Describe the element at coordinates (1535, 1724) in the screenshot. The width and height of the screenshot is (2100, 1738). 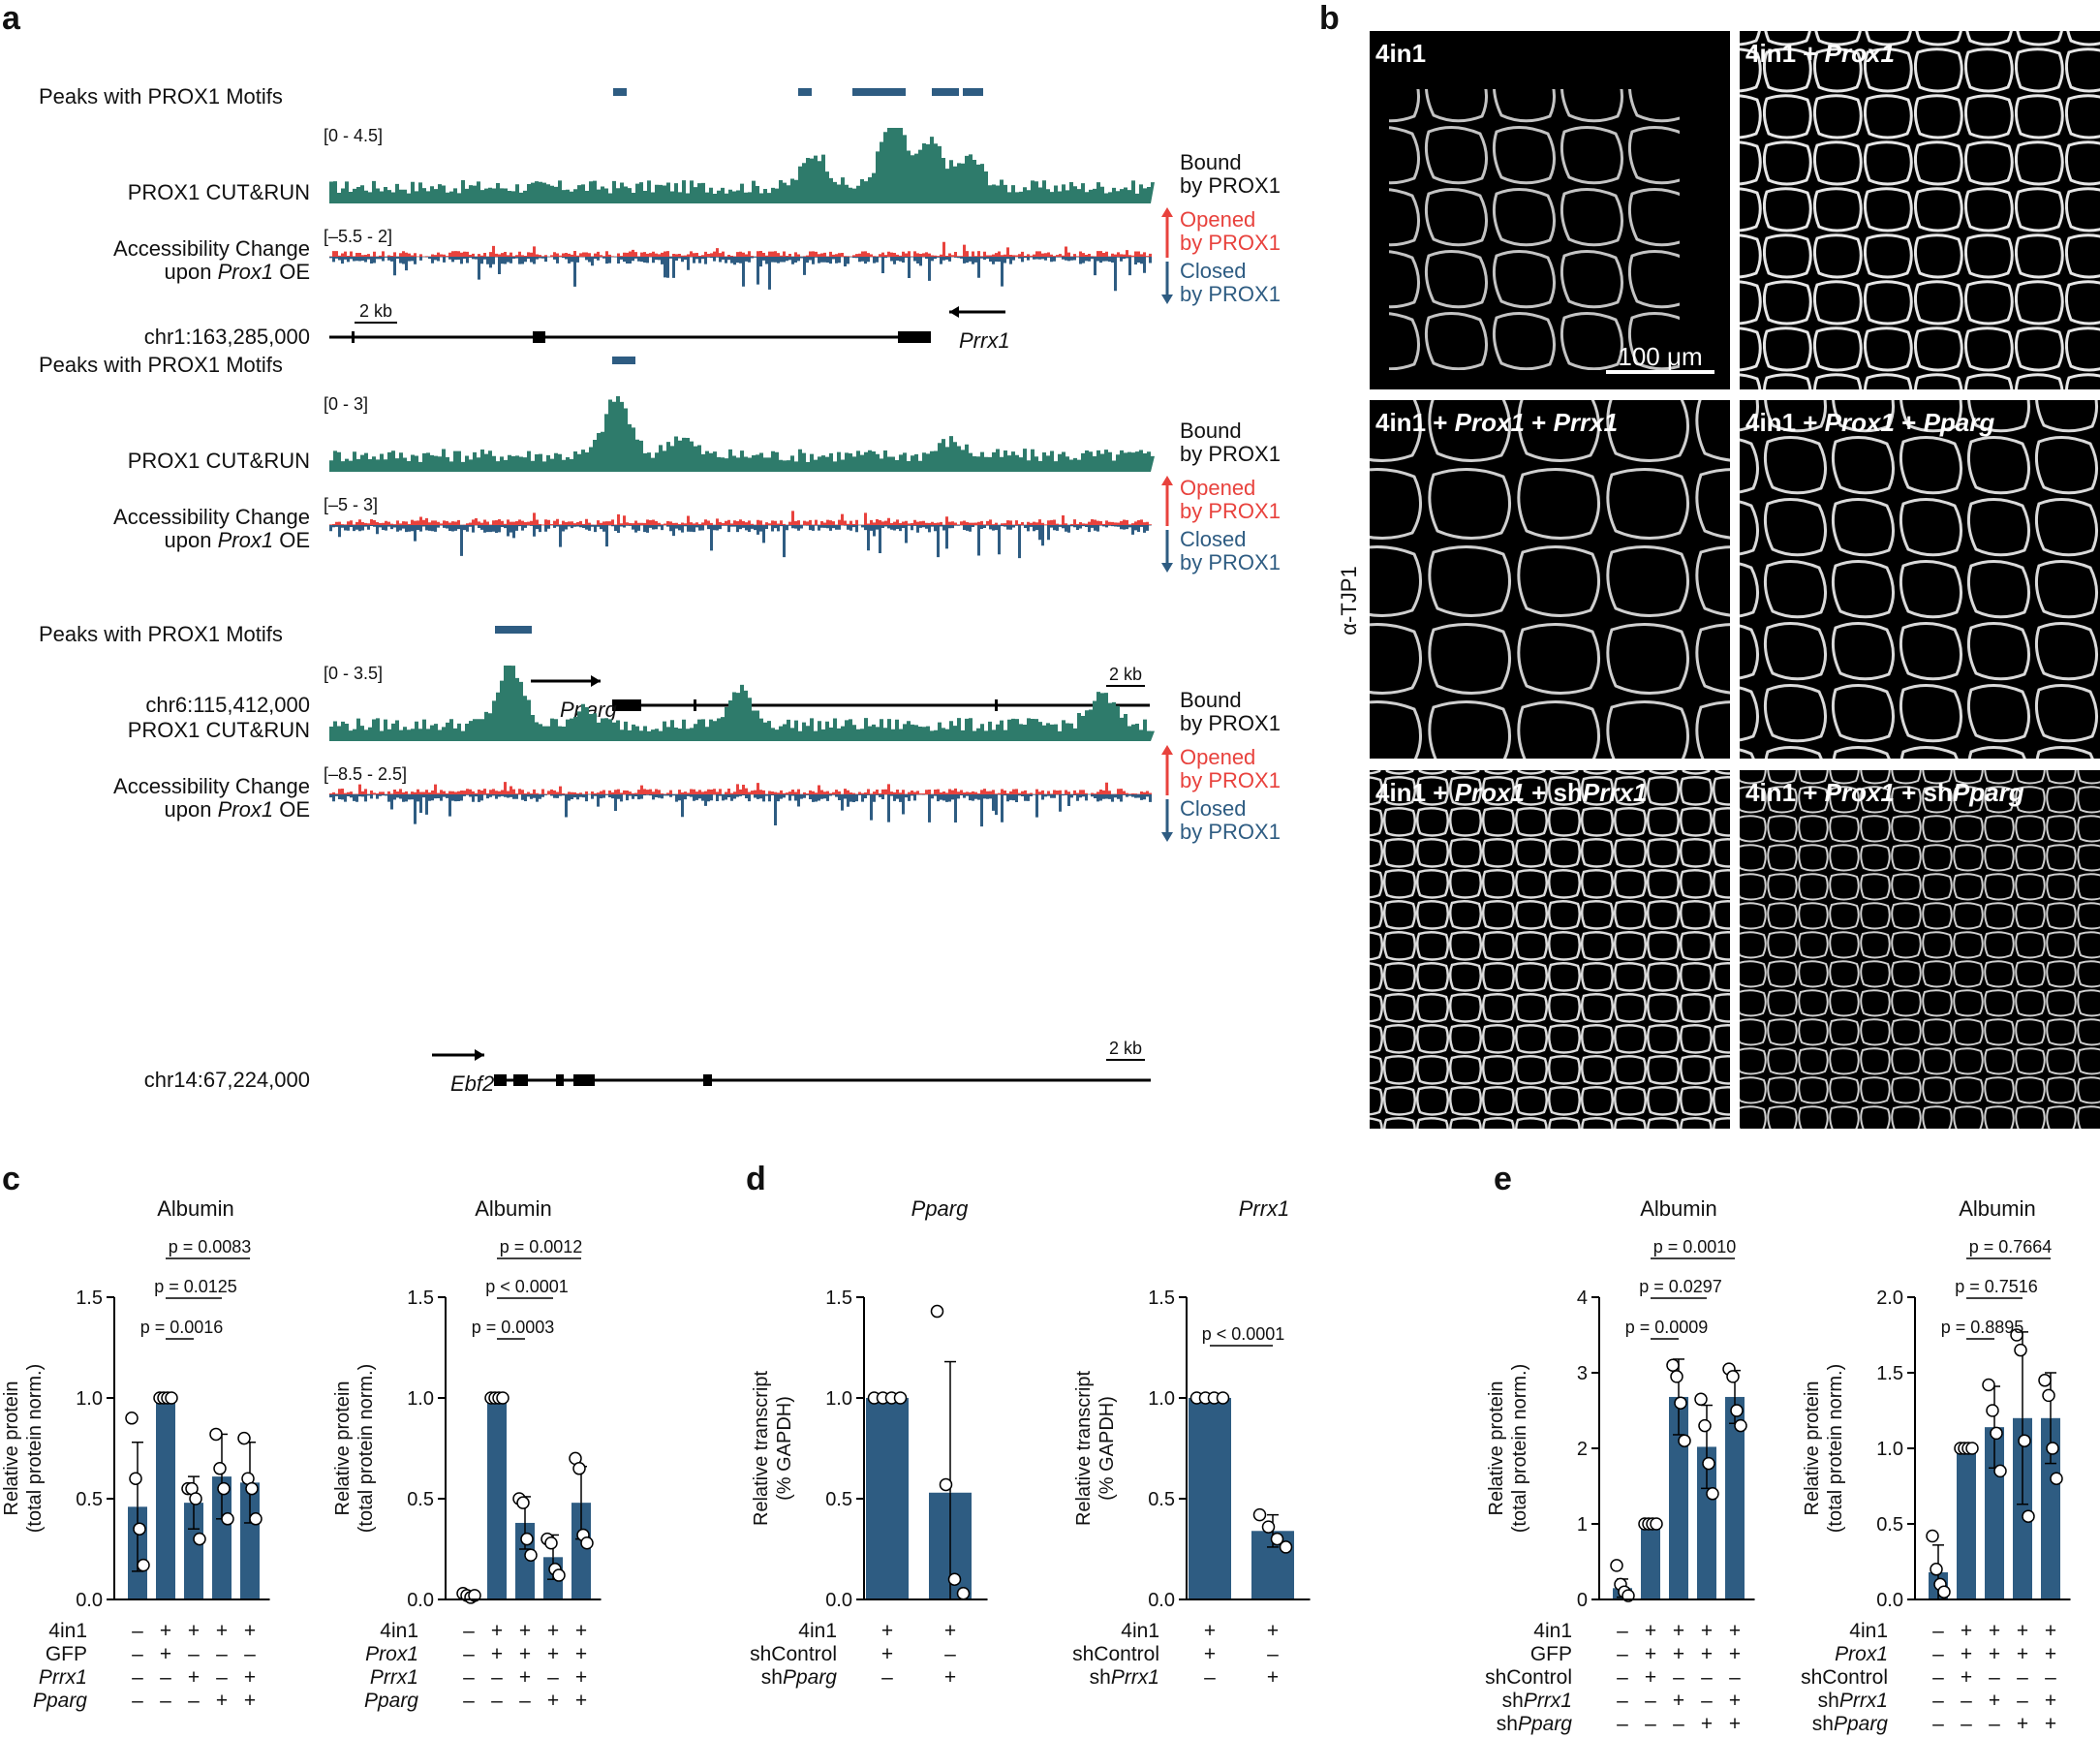
I see `condition-label: shPparg` at that location.